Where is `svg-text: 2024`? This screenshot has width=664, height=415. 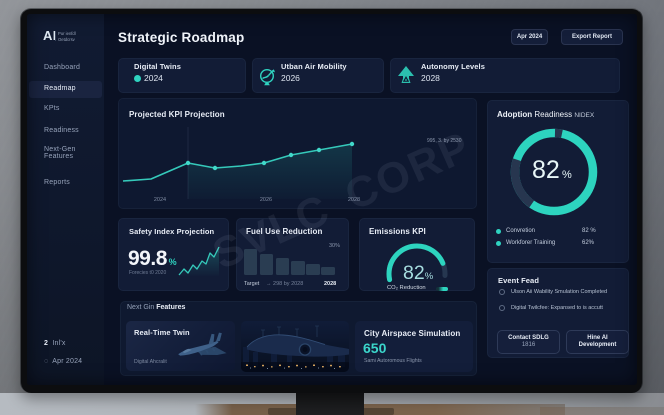 svg-text: 2024 is located at coordinates (160, 200).